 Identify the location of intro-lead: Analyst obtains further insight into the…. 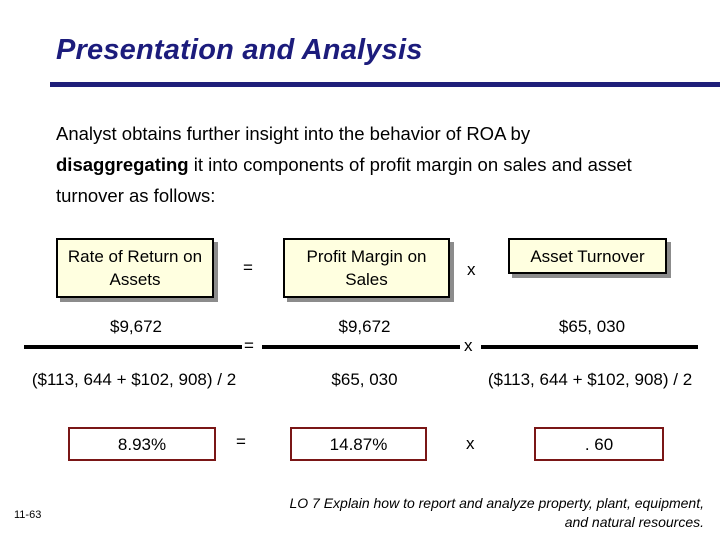
(293, 133).